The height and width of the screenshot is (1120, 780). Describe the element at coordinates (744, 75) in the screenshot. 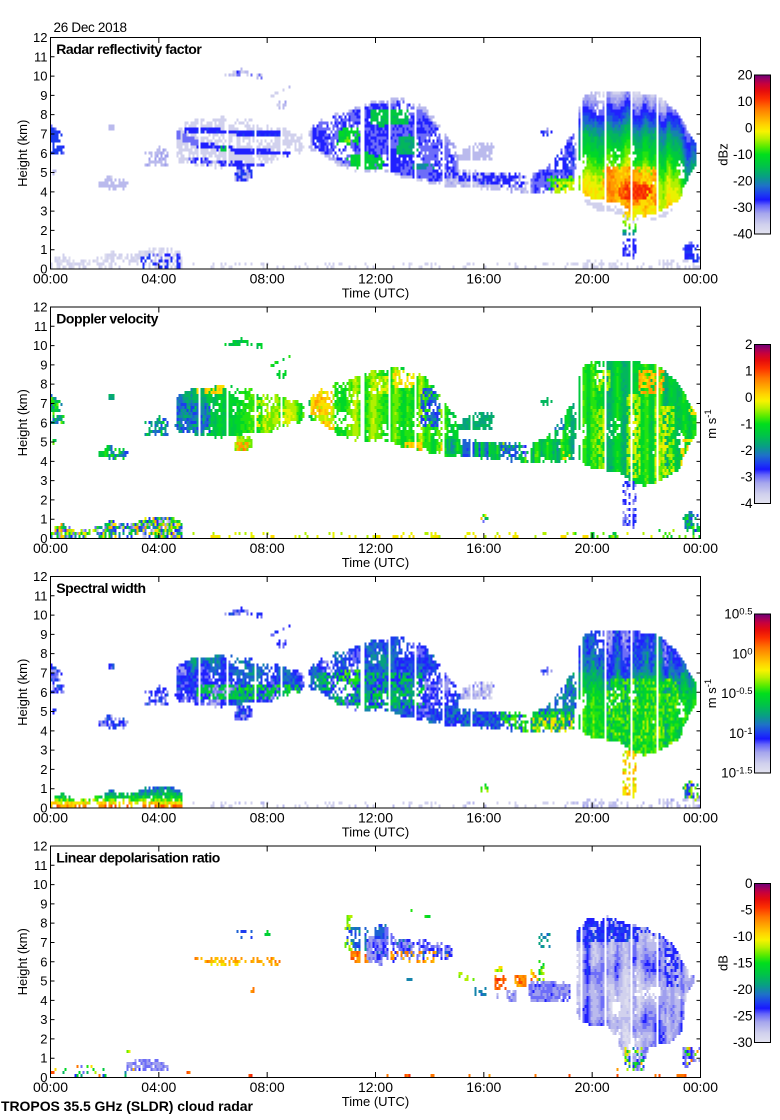

I see `svg-text: 20` at that location.